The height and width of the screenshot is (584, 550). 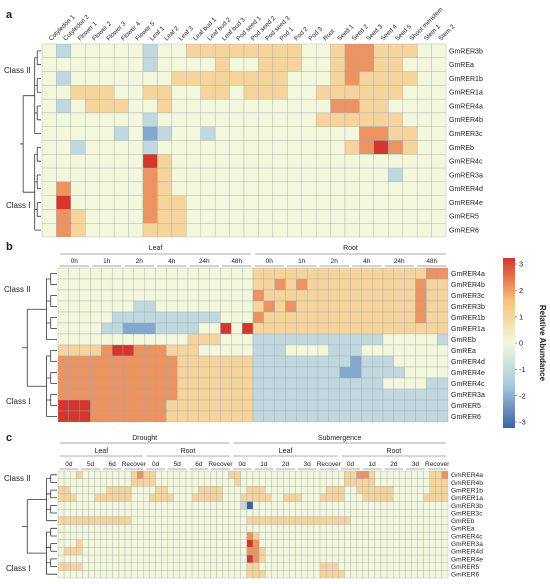 What do you see at coordinates (467, 513) in the screenshot?
I see `row-label: GmRER3c` at bounding box center [467, 513].